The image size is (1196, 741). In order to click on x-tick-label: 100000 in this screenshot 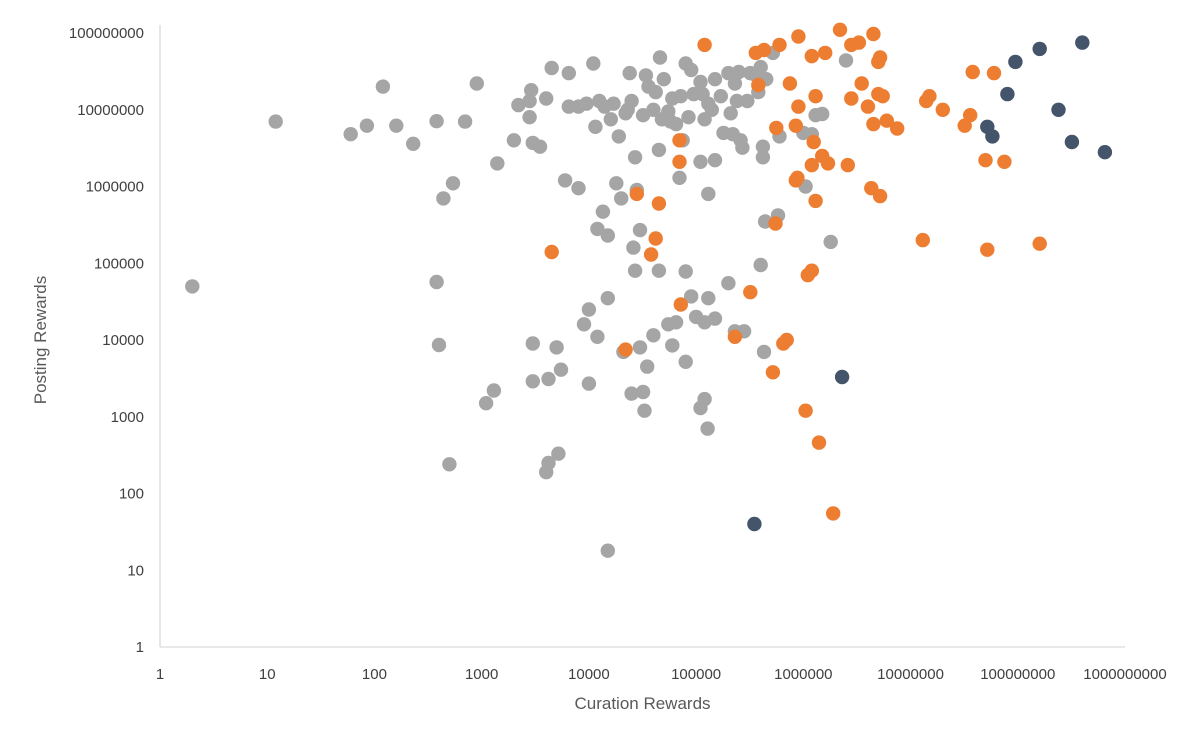, I will do `click(696, 674)`.